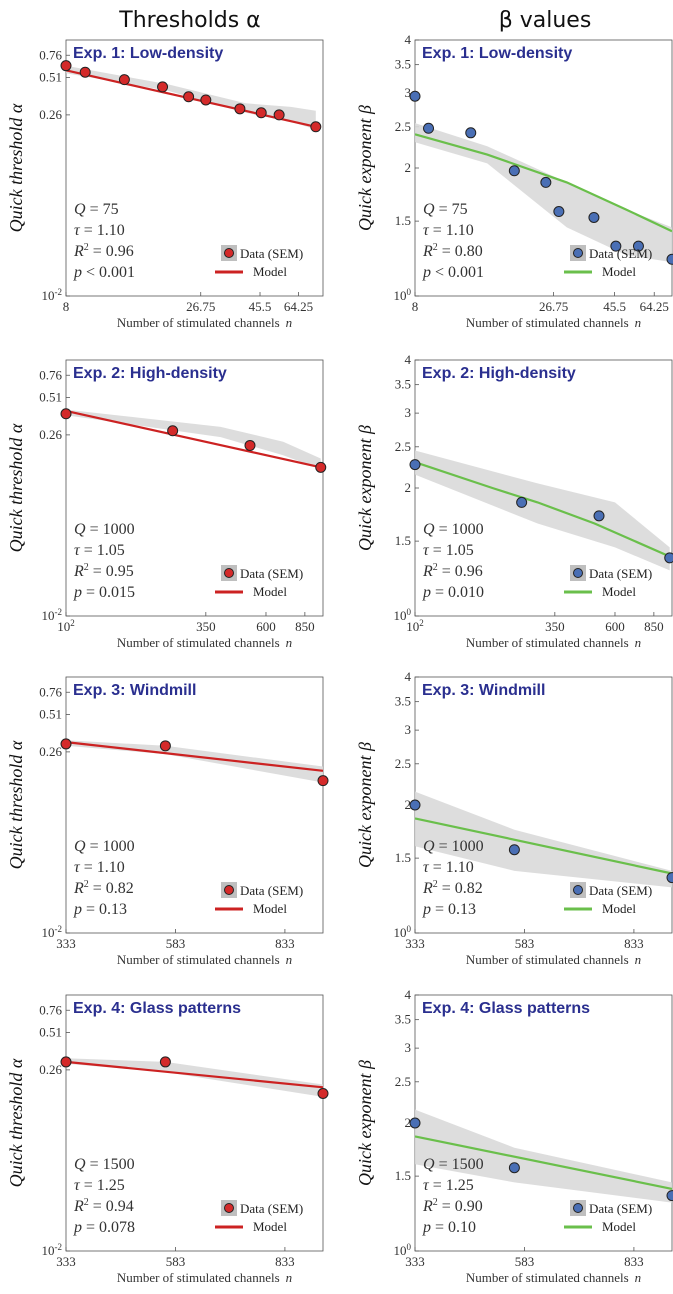 The height and width of the screenshot is (1294, 673). I want to click on y-tick-label: 0.76, so click(50, 54).